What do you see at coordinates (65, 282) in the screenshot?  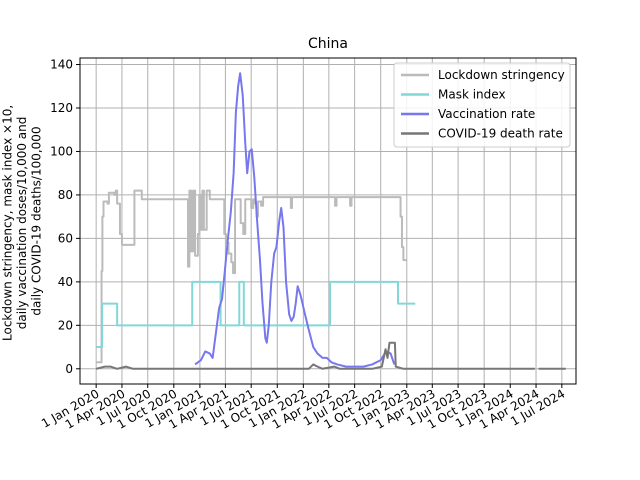 I see `y-tick-label: 40` at bounding box center [65, 282].